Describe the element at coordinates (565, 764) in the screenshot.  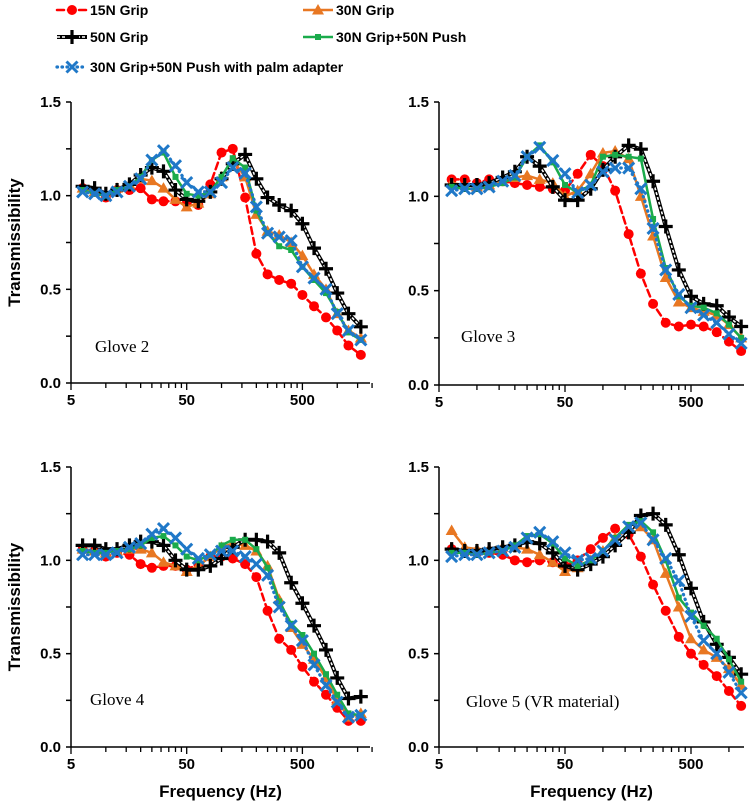
I see `x-tick-label: 50` at that location.